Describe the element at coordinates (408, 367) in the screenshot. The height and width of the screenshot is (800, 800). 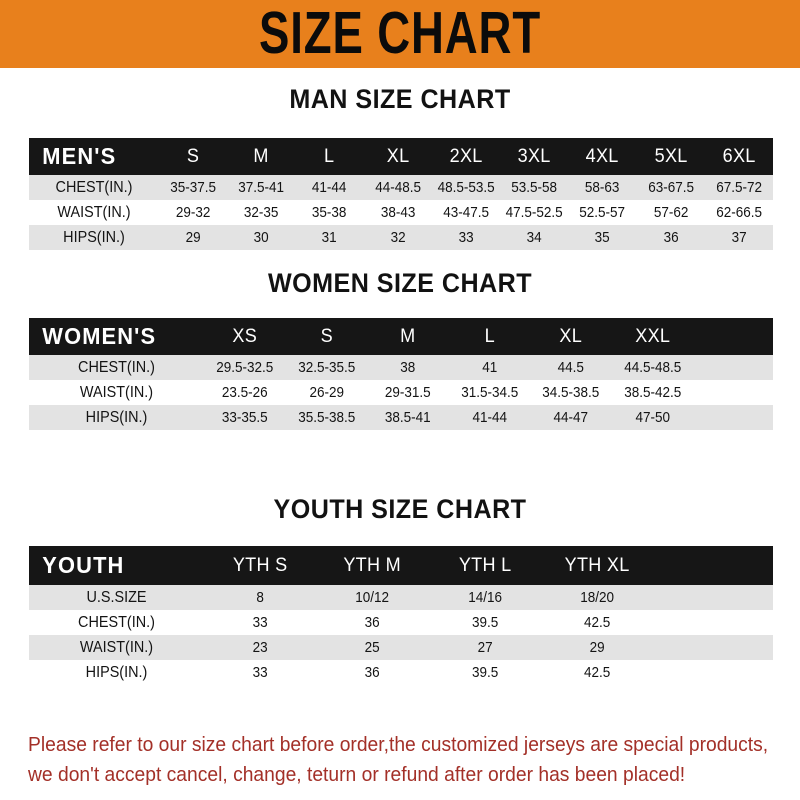
I see `table-cell: 38` at that location.